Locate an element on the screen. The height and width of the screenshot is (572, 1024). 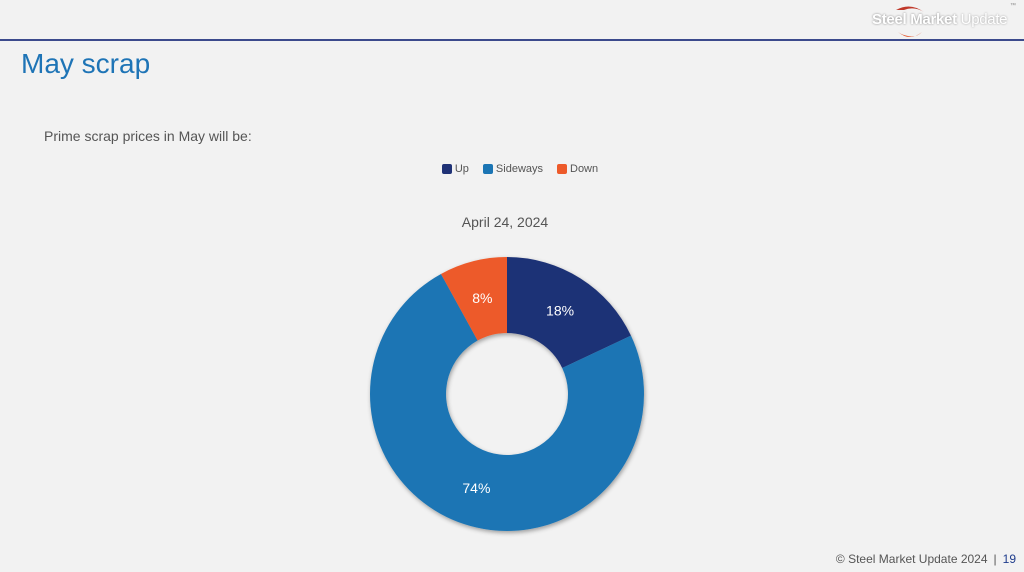
legend-swatch-sideways is located at coordinates (487, 169).